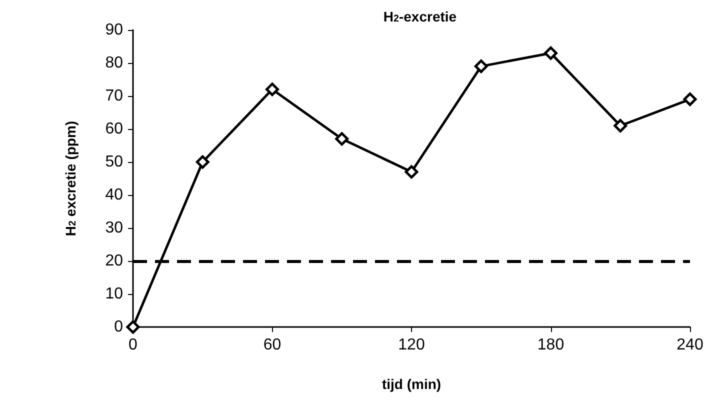 Image resolution: width=717 pixels, height=418 pixels. What do you see at coordinates (420, 16) in the screenshot?
I see `chart-title: H2-excretie` at bounding box center [420, 16].